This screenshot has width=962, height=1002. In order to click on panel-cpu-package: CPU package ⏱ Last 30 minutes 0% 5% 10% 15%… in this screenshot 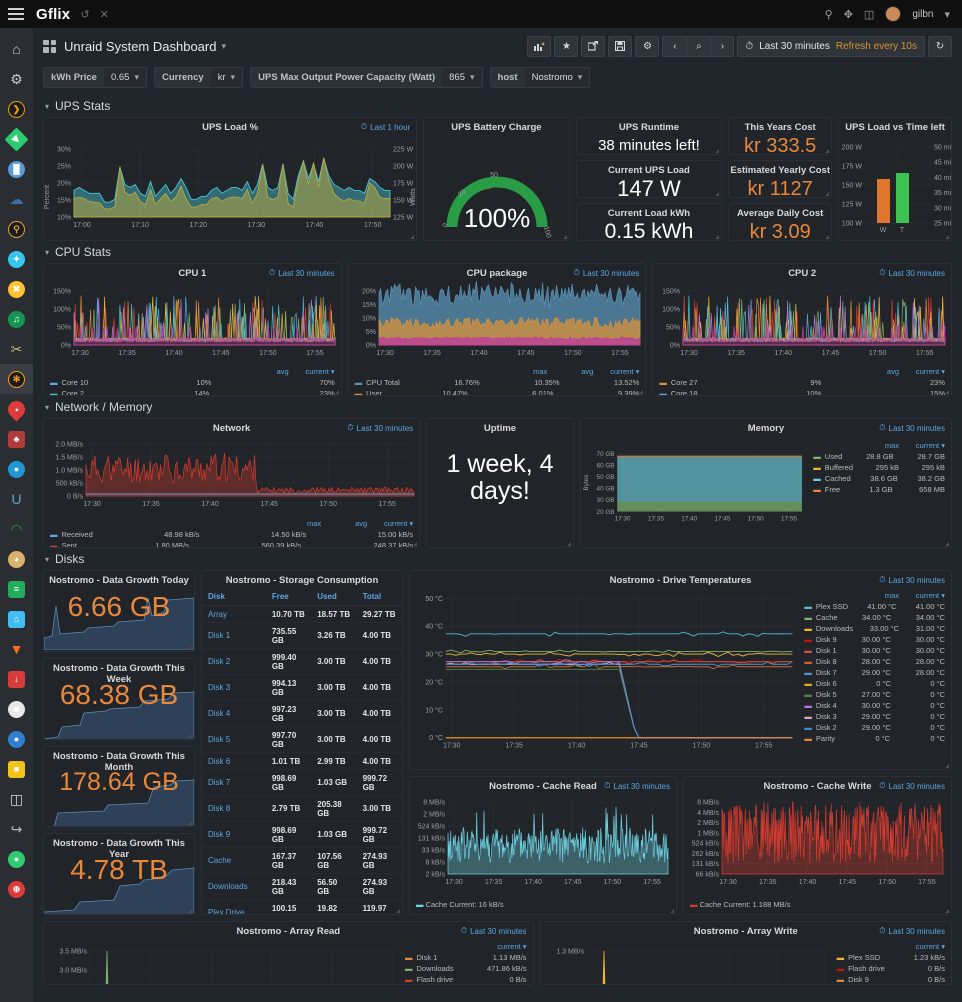, I will do `click(497, 329)`.